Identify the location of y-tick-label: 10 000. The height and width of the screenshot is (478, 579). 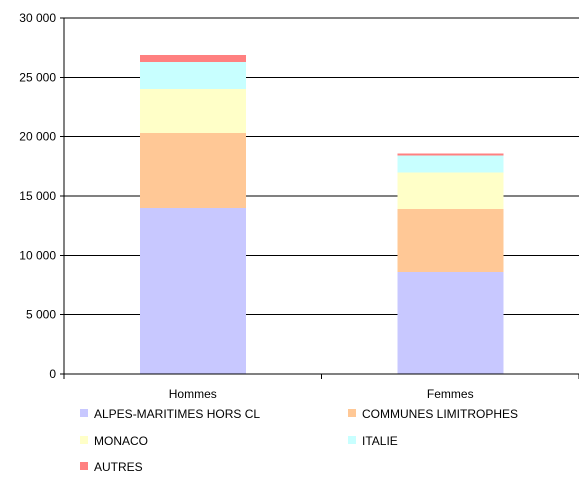
(37, 255).